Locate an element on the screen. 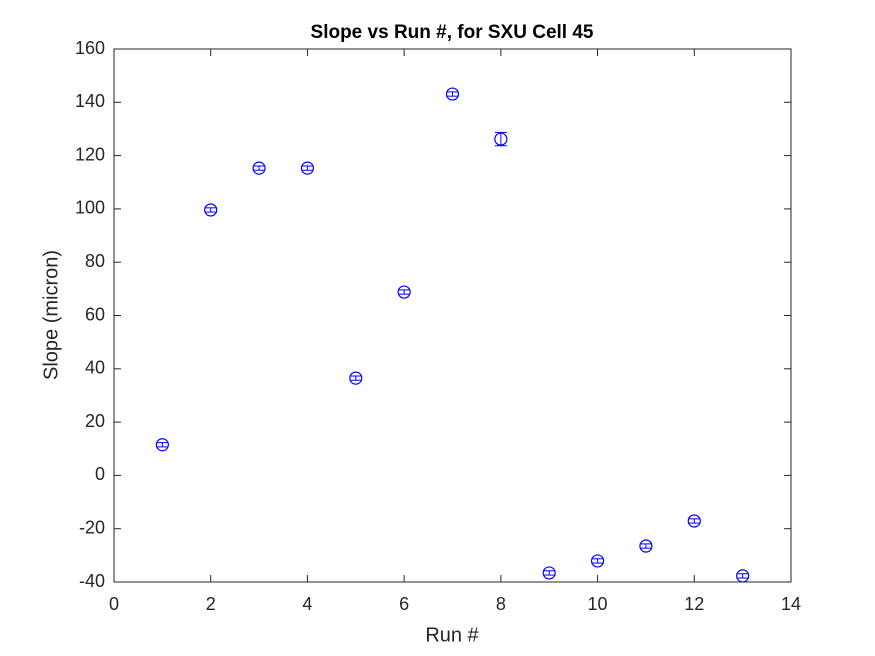  y-tick-label: 0 is located at coordinates (100, 474).